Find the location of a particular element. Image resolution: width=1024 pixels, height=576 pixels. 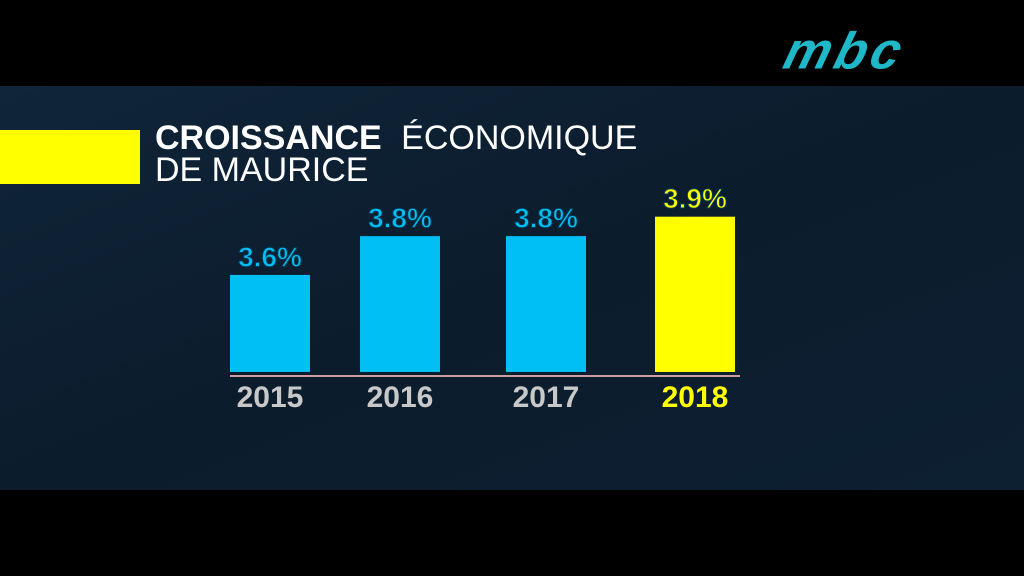

chart-title: CROISSANCE ÉCONOMIQUE is located at coordinates (396, 138).